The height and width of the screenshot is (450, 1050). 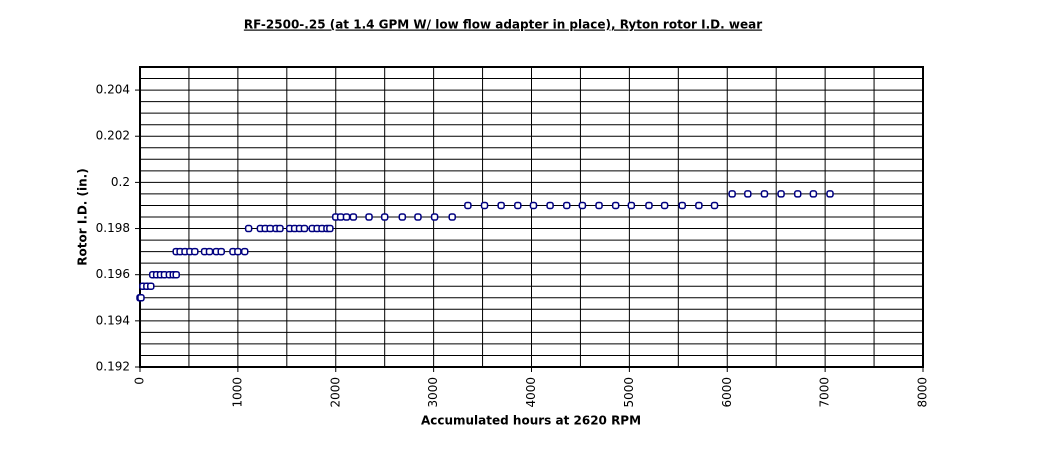 What do you see at coordinates (120, 182) in the screenshot?
I see `y-tick-label: 0.2` at bounding box center [120, 182].